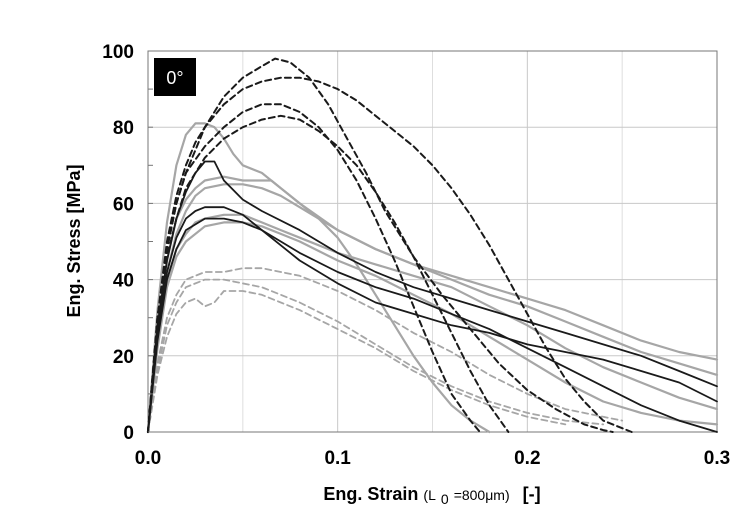 The width and height of the screenshot is (752, 521). Describe the element at coordinates (532, 494) in the screenshot. I see `x-axis-label-unit: [-]` at that location.